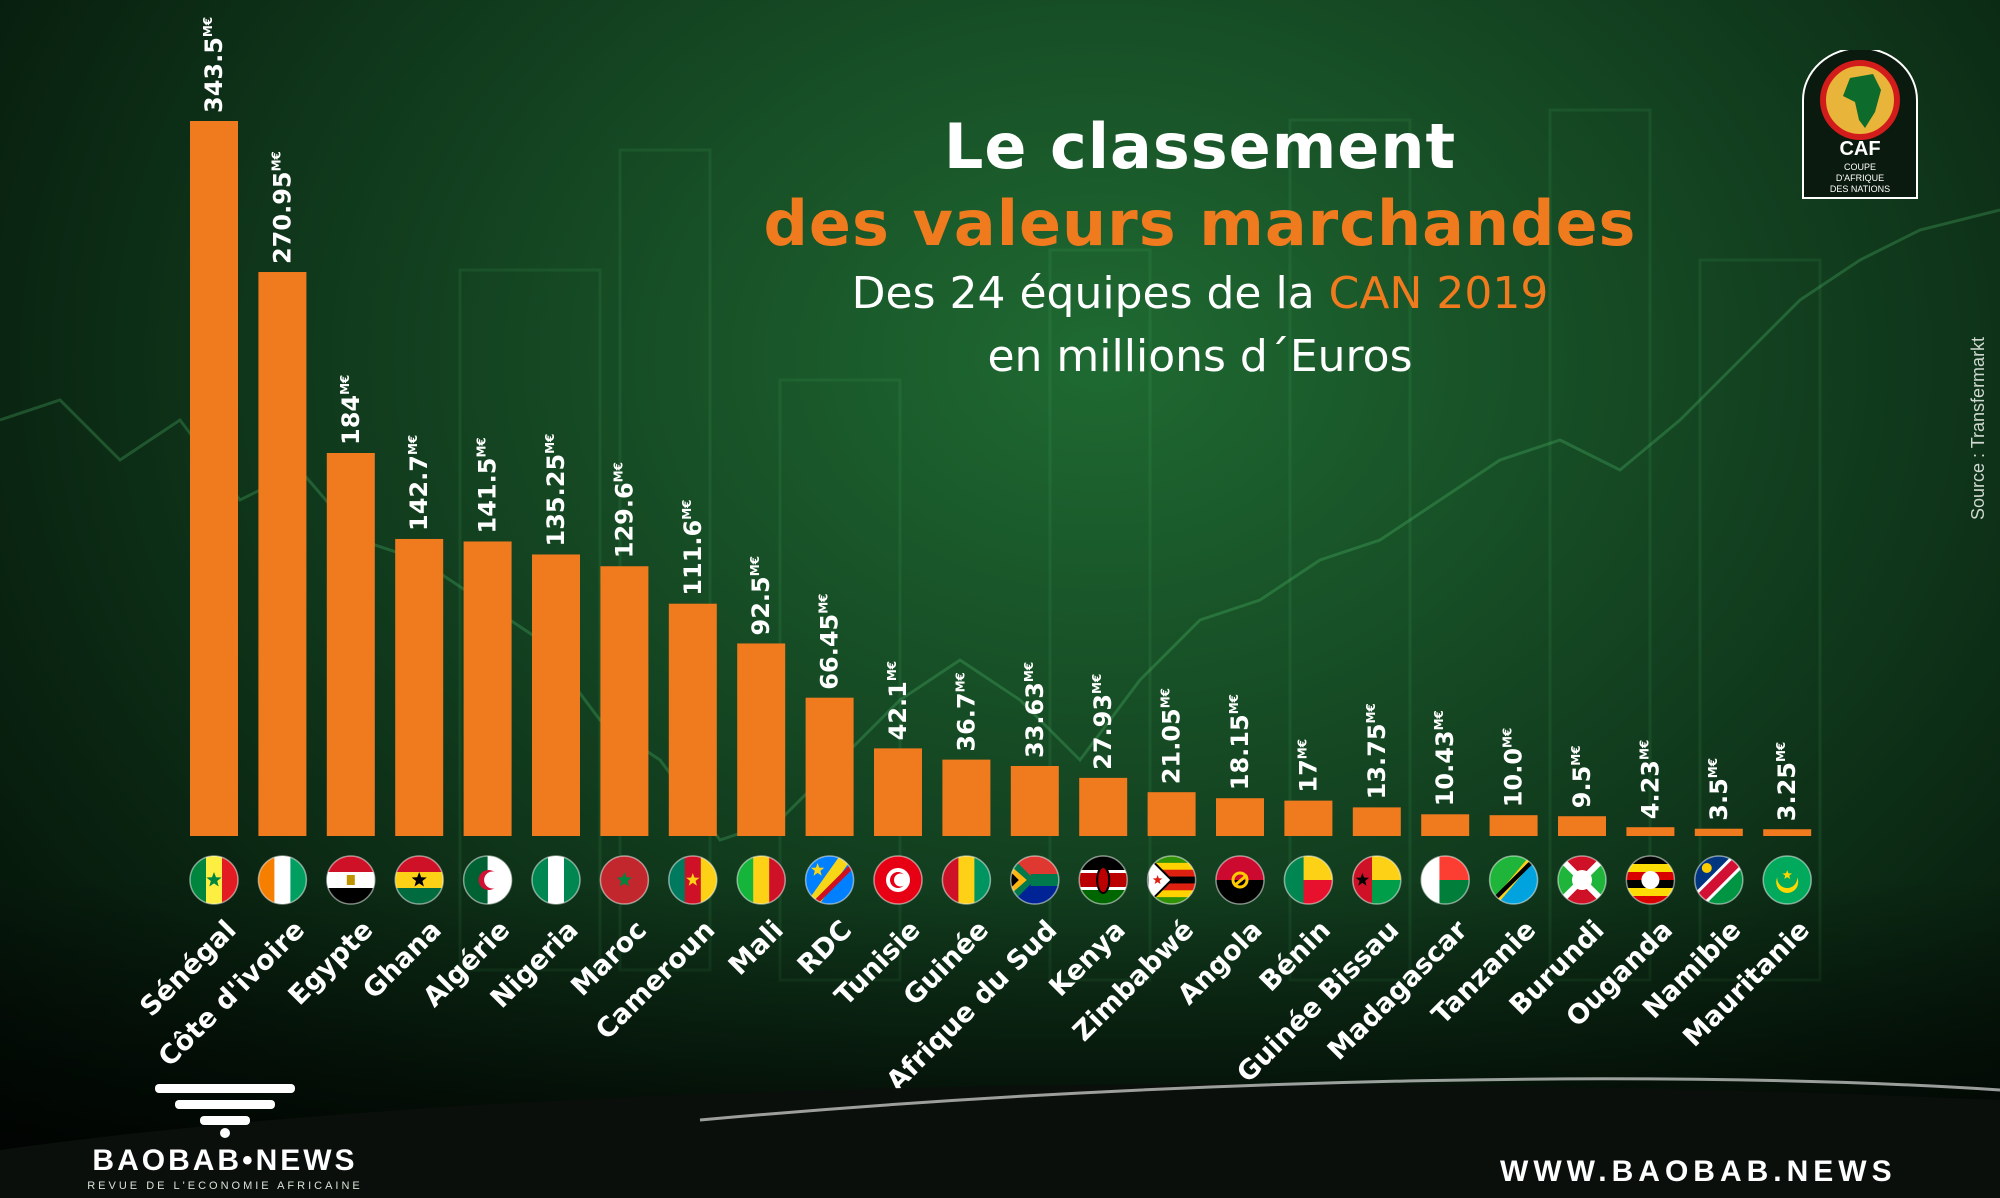 This screenshot has height=1198, width=2000. What do you see at coordinates (1859, 149) in the screenshot?
I see `logo-text: CAF` at bounding box center [1859, 149].